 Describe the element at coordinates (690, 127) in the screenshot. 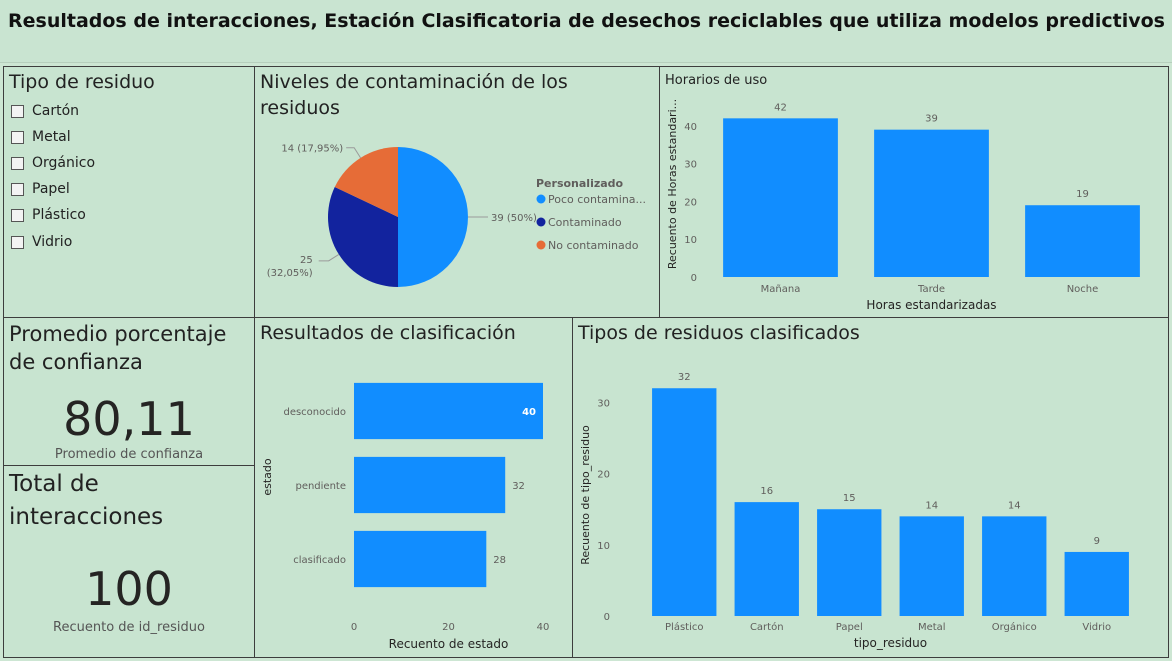

I see `y-tick-label: 40` at that location.